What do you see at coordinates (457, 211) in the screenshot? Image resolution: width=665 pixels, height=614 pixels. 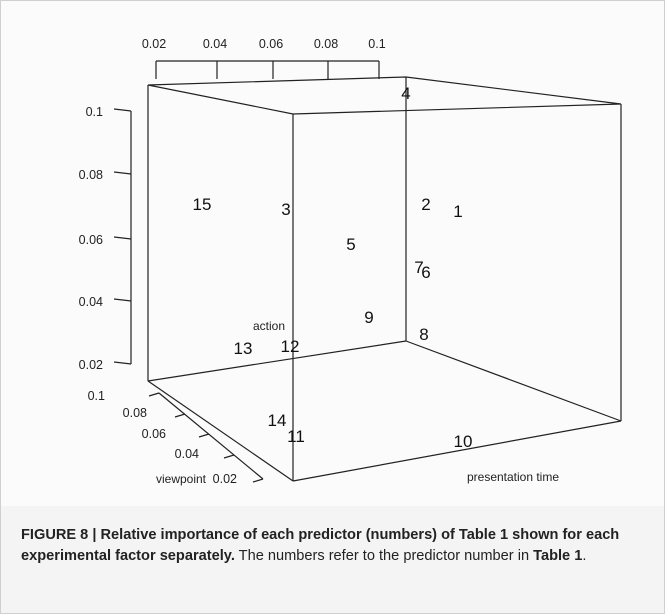 I see `point-label: 1` at bounding box center [457, 211].